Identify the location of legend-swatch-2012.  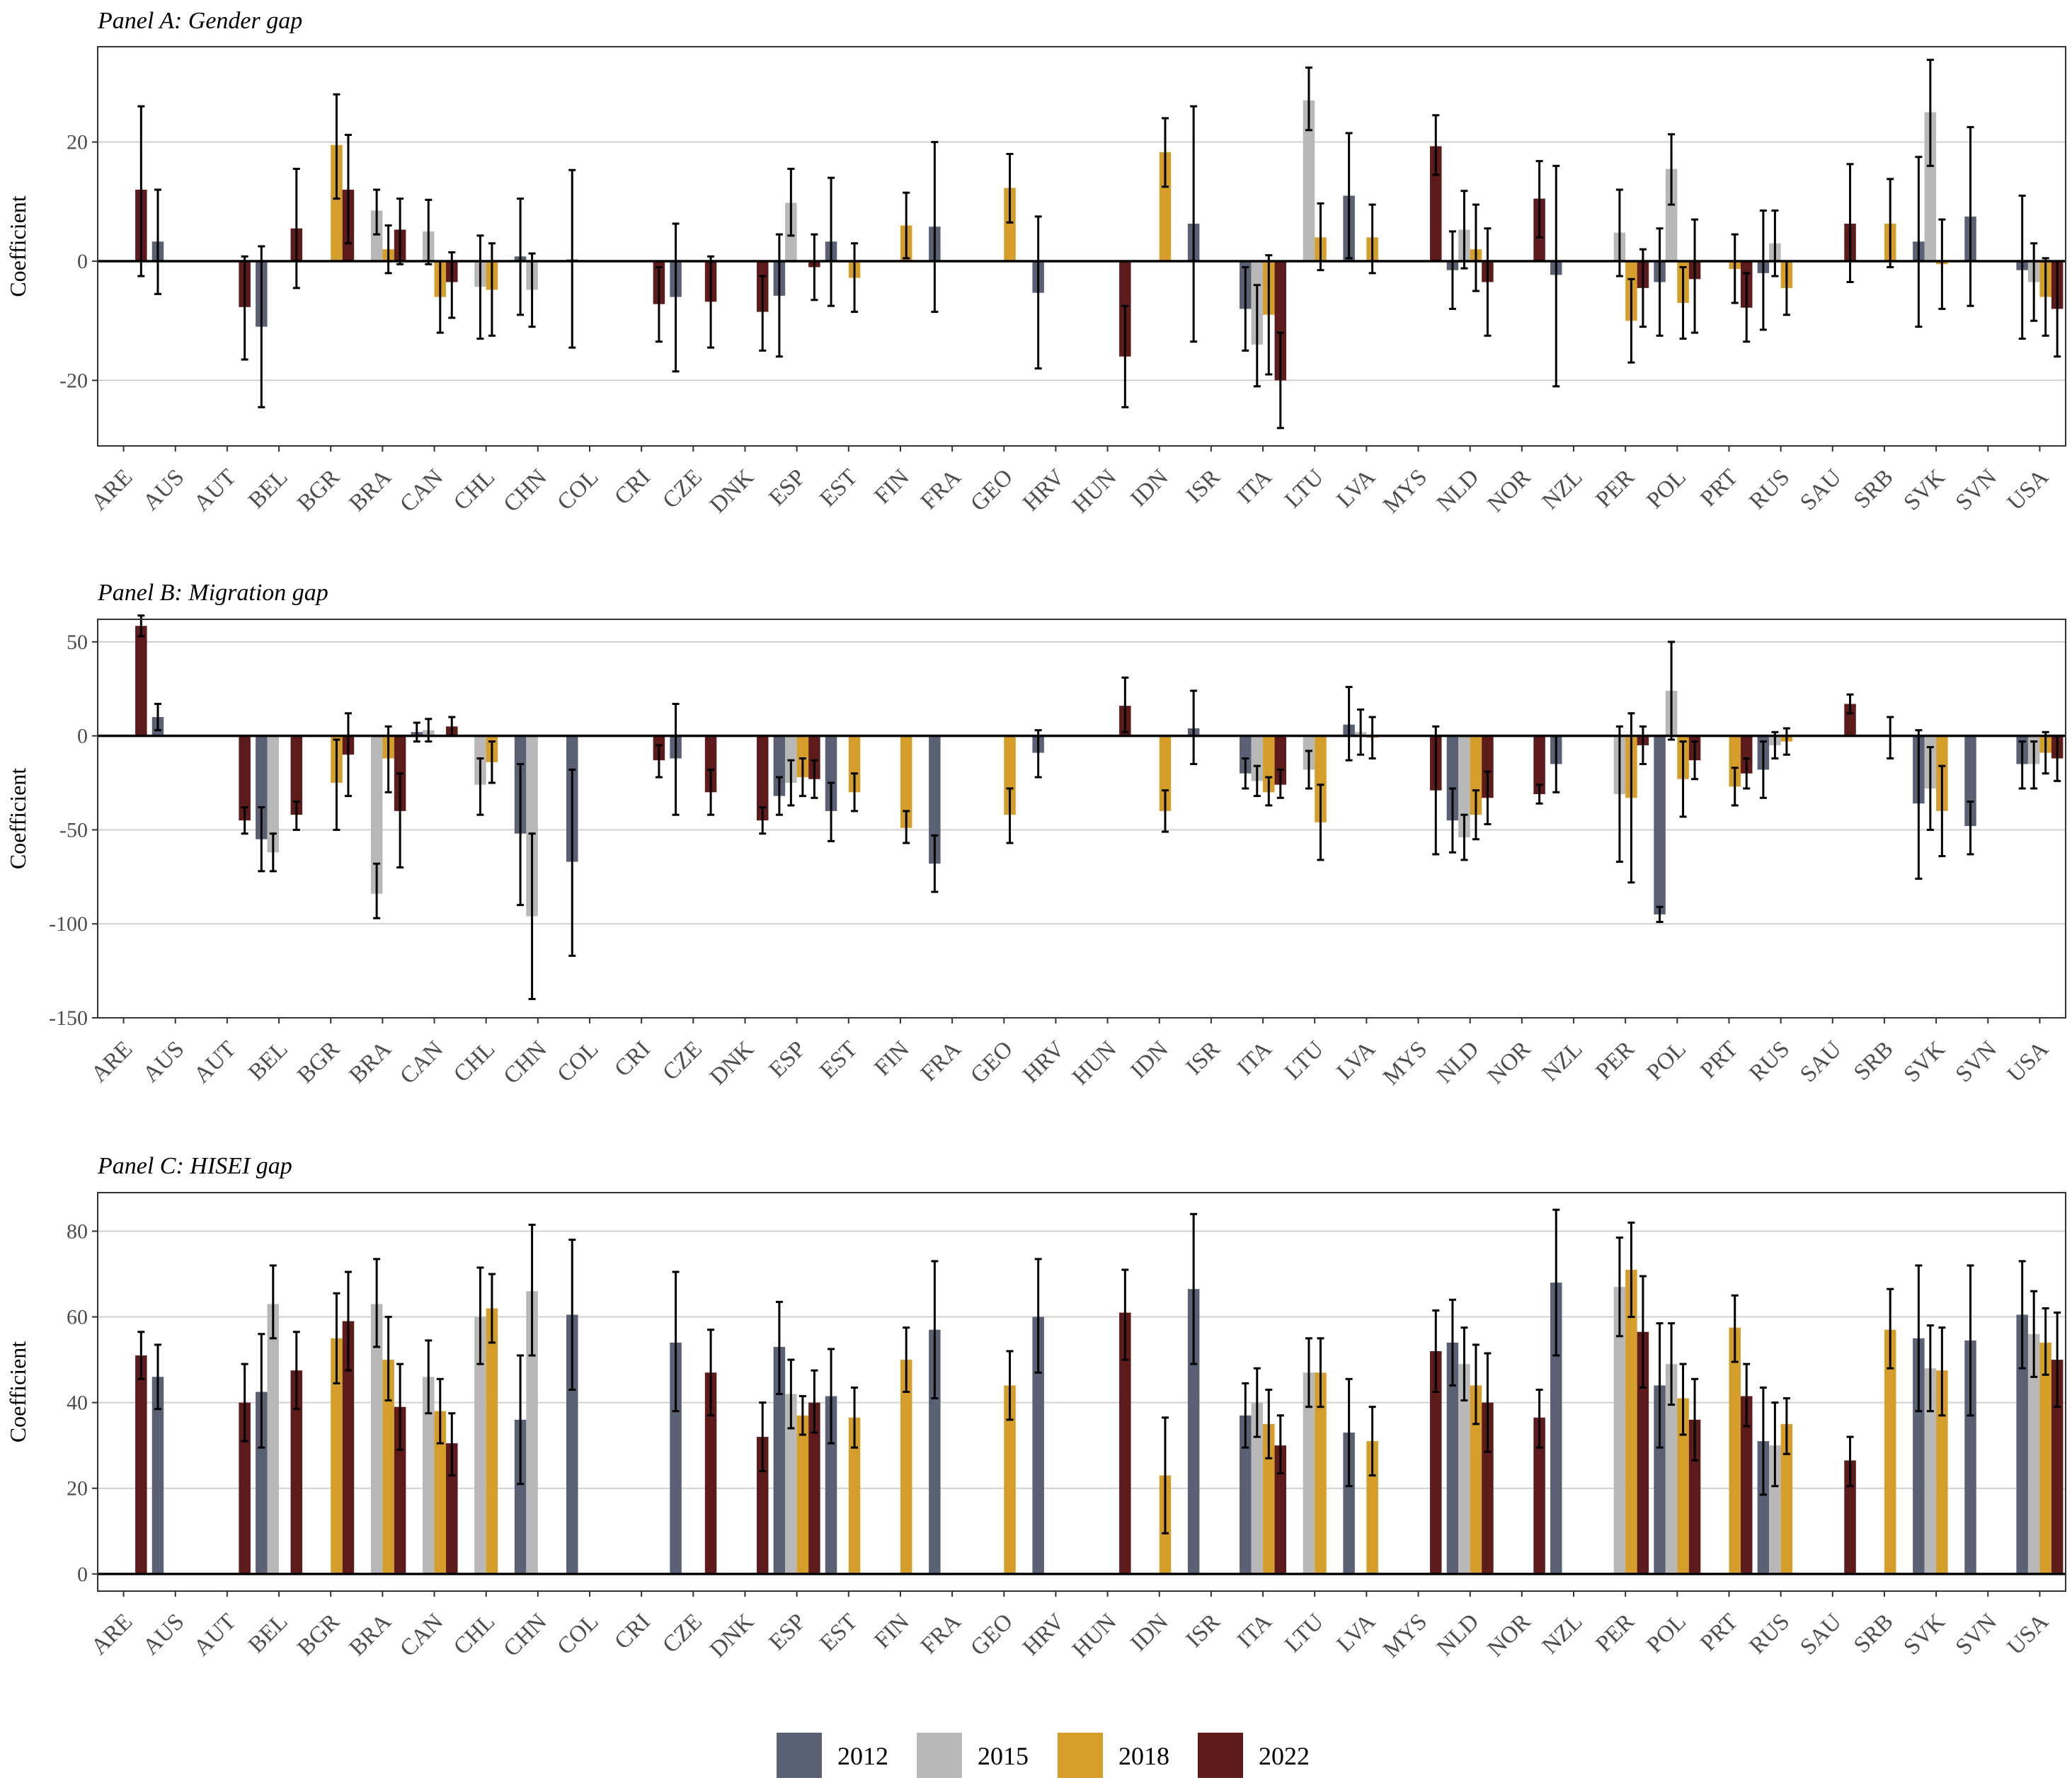
(799, 1755).